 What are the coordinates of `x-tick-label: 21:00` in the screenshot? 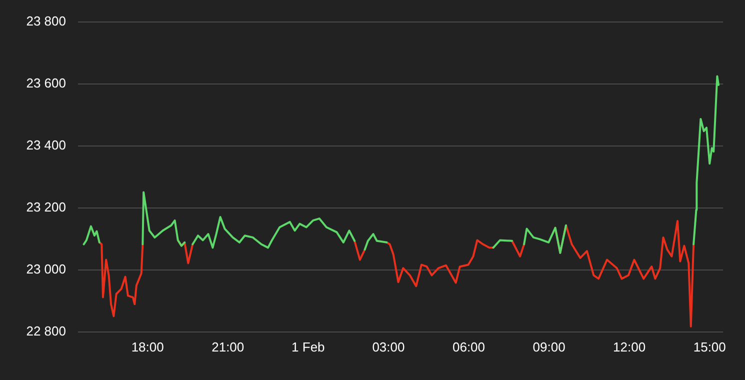 It's located at (228, 346).